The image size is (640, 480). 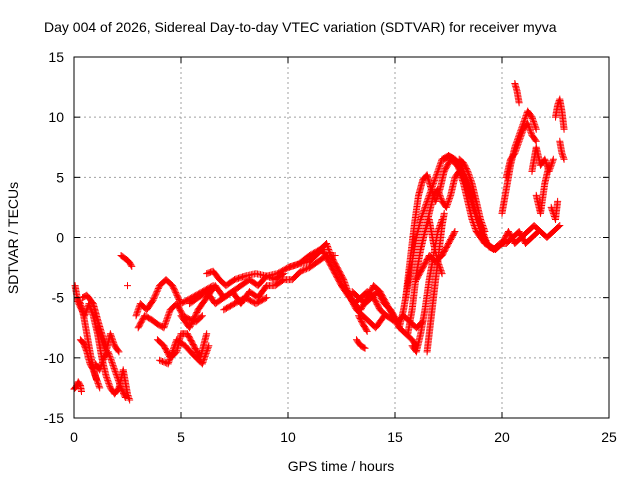 What do you see at coordinates (341, 466) in the screenshot?
I see `x-axis-label: GPS time / hours` at bounding box center [341, 466].